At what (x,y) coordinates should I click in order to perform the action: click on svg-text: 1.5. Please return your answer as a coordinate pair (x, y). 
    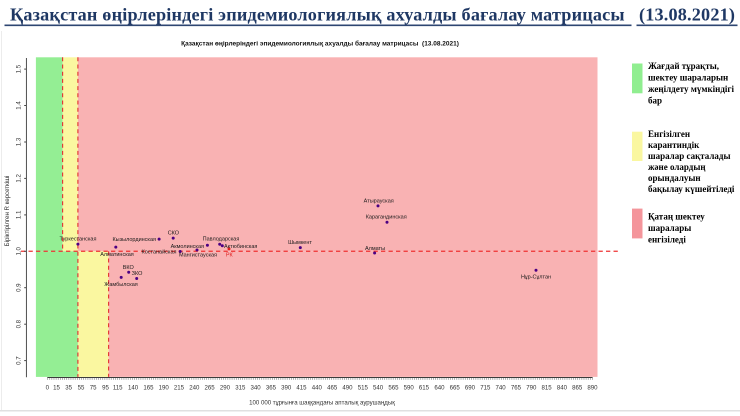
    Looking at the image, I should click on (19, 68).